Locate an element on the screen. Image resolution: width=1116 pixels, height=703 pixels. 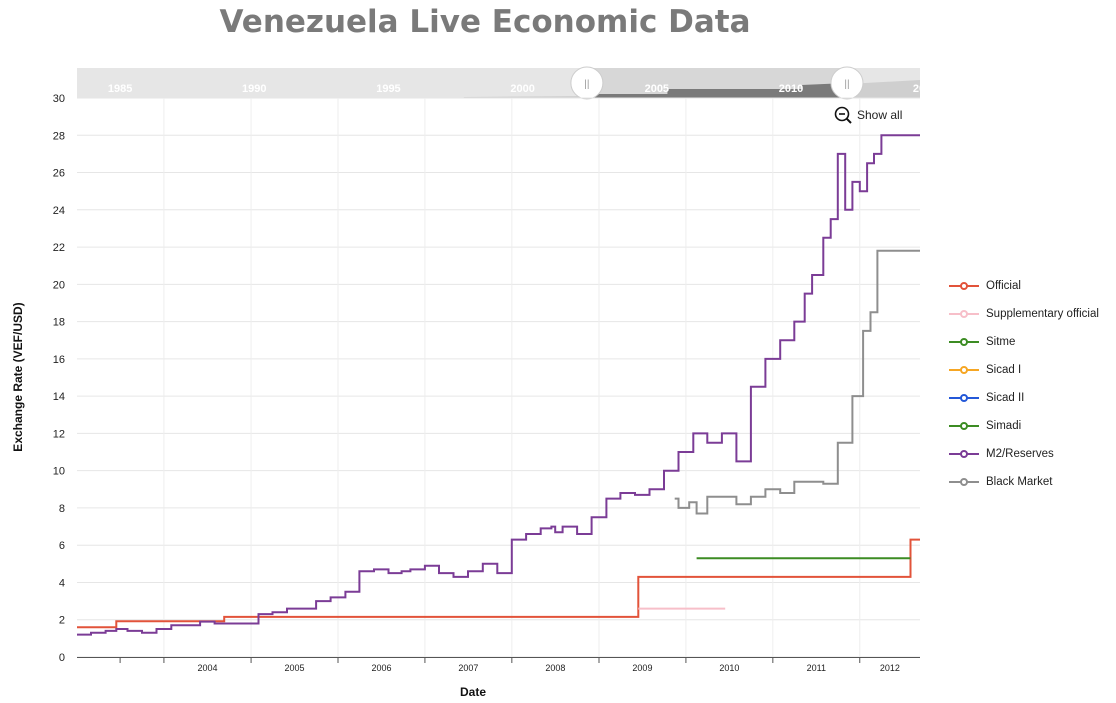
series-line-official is located at coordinates (498, 583).